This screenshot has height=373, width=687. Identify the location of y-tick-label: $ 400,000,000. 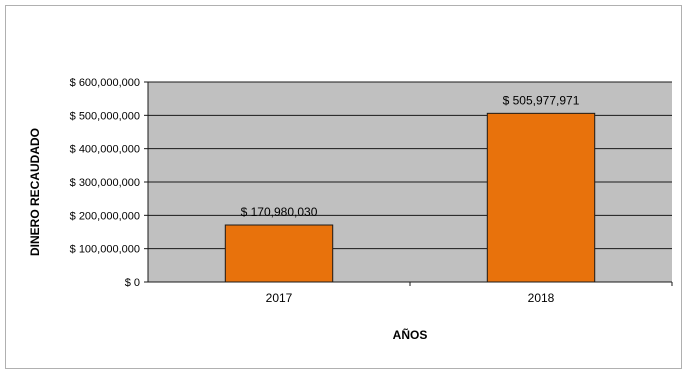
(105, 150).